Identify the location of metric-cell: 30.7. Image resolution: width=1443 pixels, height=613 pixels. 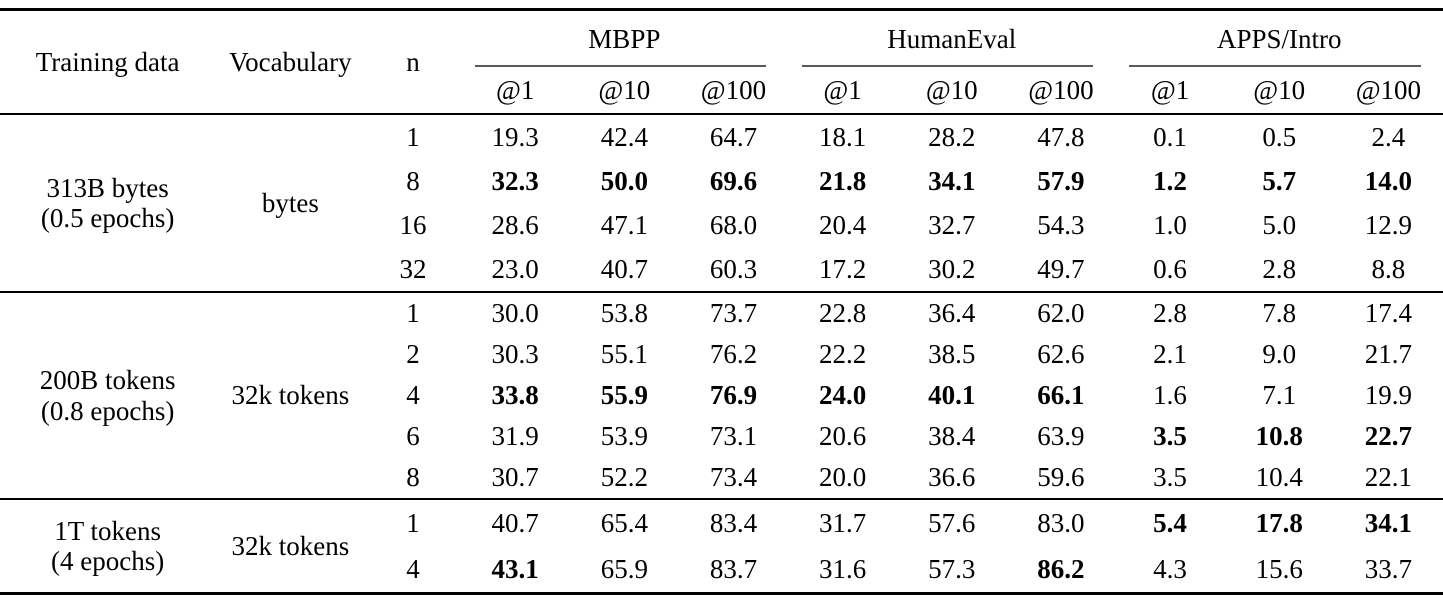
(515, 477).